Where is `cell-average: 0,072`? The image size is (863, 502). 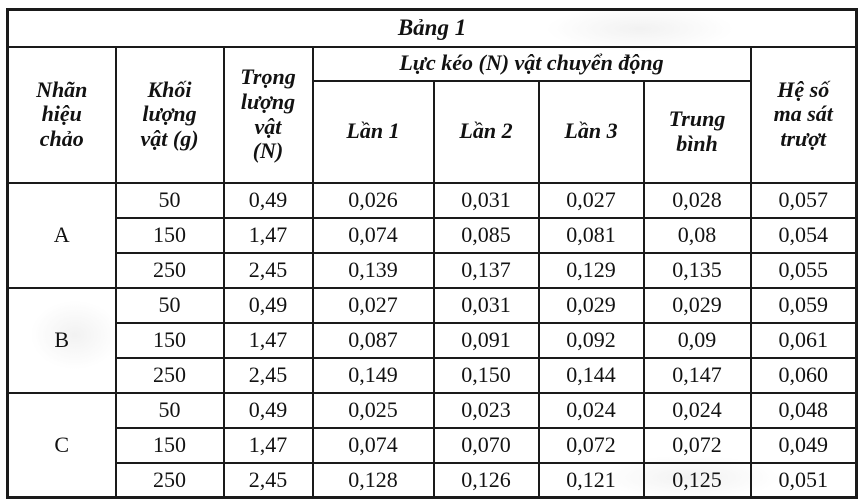 cell-average: 0,072 is located at coordinates (697, 445).